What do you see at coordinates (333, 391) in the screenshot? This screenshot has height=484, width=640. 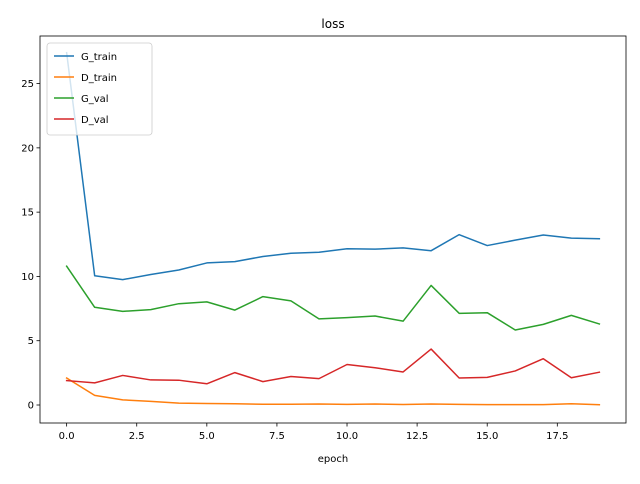 I see `series-line-d-train` at bounding box center [333, 391].